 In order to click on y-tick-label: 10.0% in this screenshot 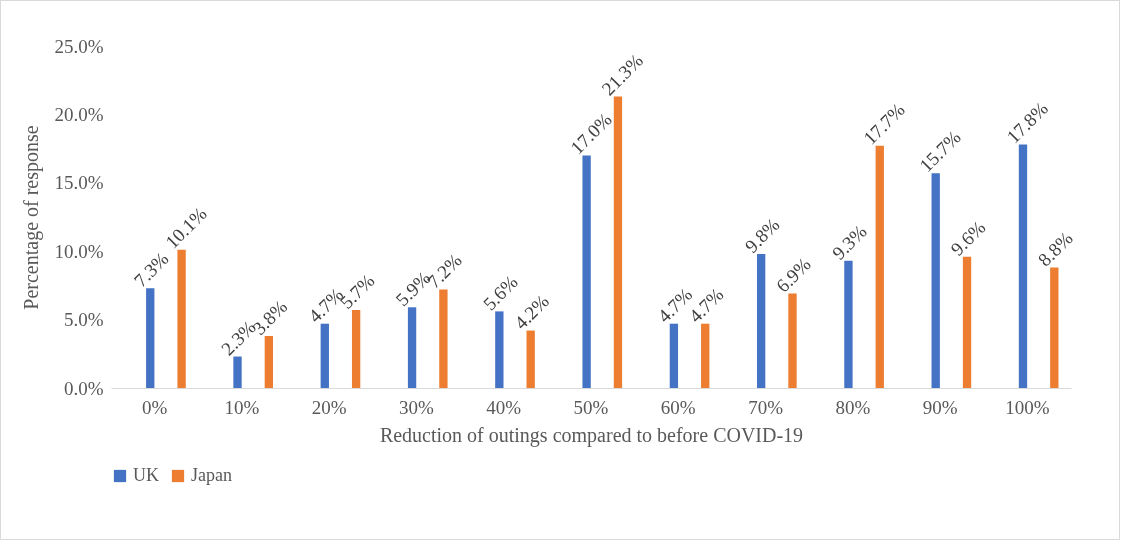, I will do `click(79, 251)`.